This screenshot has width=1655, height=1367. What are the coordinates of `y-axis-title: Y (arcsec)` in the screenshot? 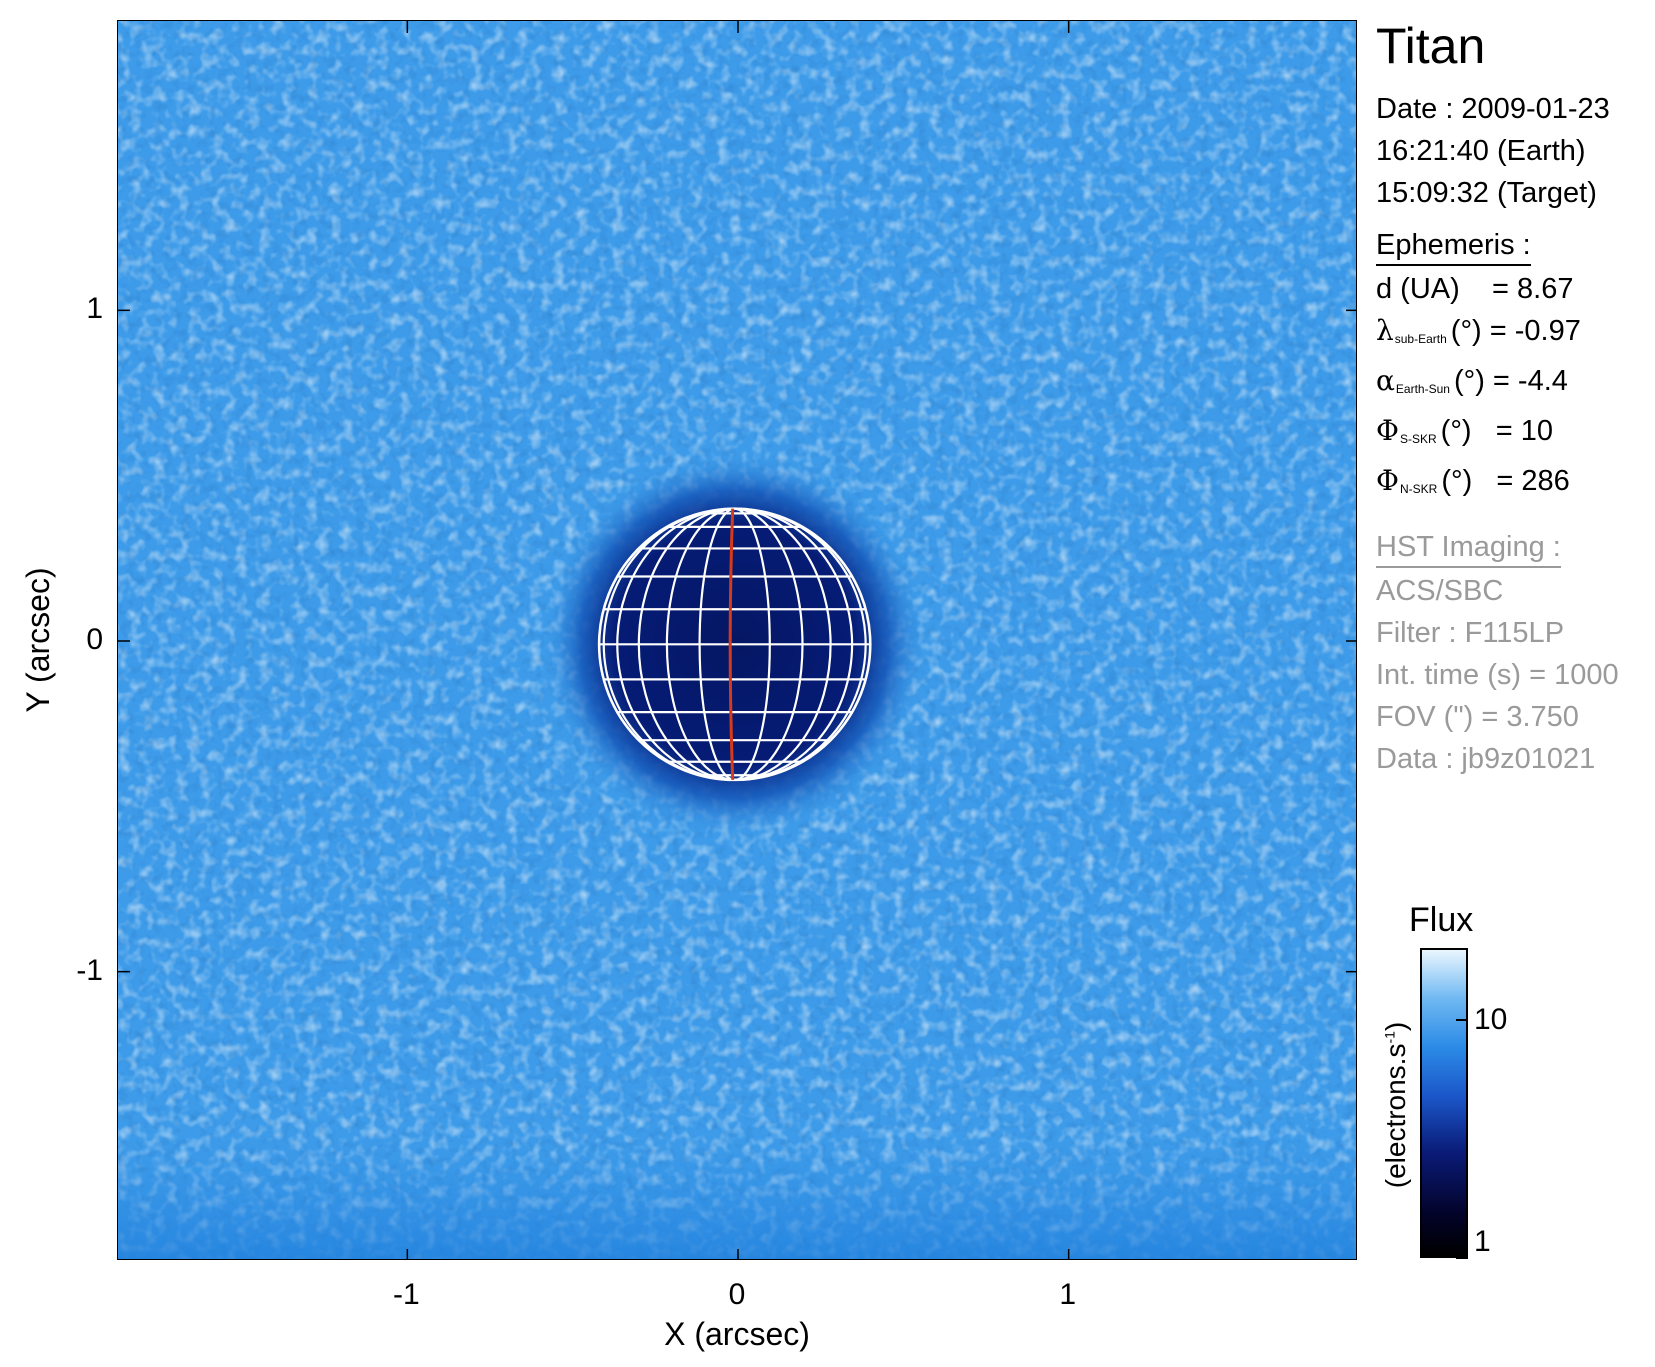 It's located at (38, 640).